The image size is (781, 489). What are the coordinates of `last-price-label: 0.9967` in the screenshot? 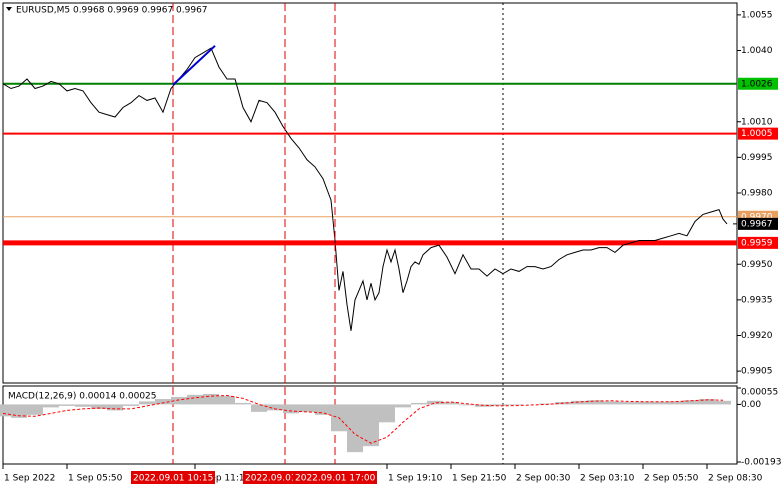 It's located at (757, 224).